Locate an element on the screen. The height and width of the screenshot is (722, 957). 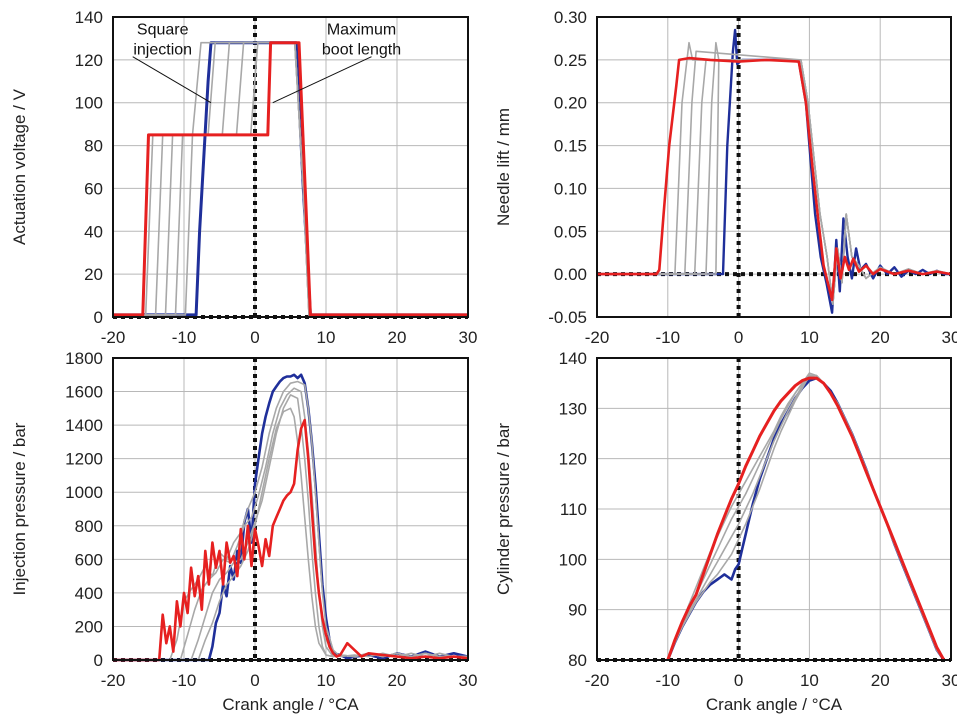
y-tick-label: -0.05 is located at coordinates (567, 317).